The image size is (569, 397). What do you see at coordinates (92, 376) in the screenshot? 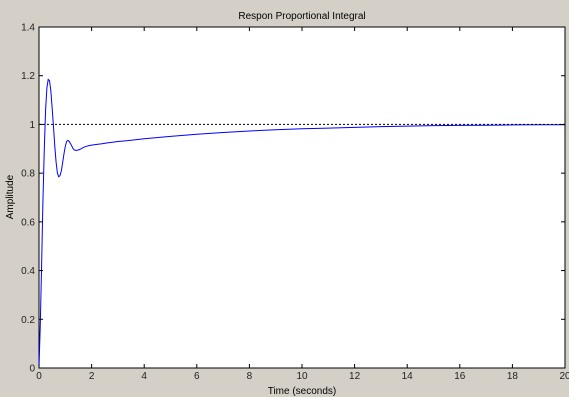
I see `x-tick-label: 2` at bounding box center [92, 376].